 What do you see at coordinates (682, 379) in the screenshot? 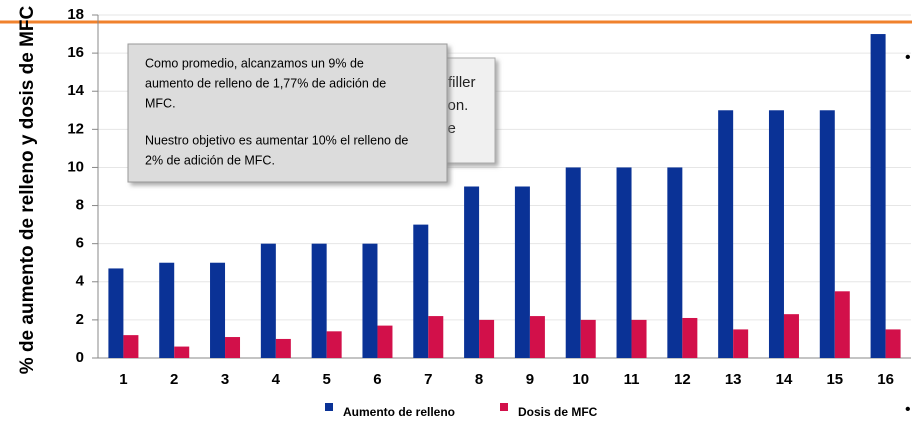
I see `x-tick-label: 12` at bounding box center [682, 379].